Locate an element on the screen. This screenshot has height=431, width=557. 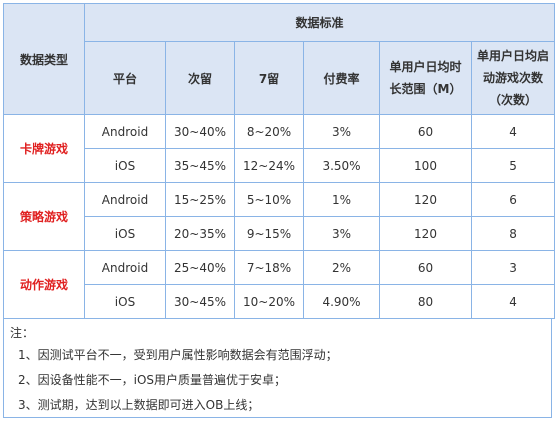
header-data-standard: 数据标准 is located at coordinates (319, 22).